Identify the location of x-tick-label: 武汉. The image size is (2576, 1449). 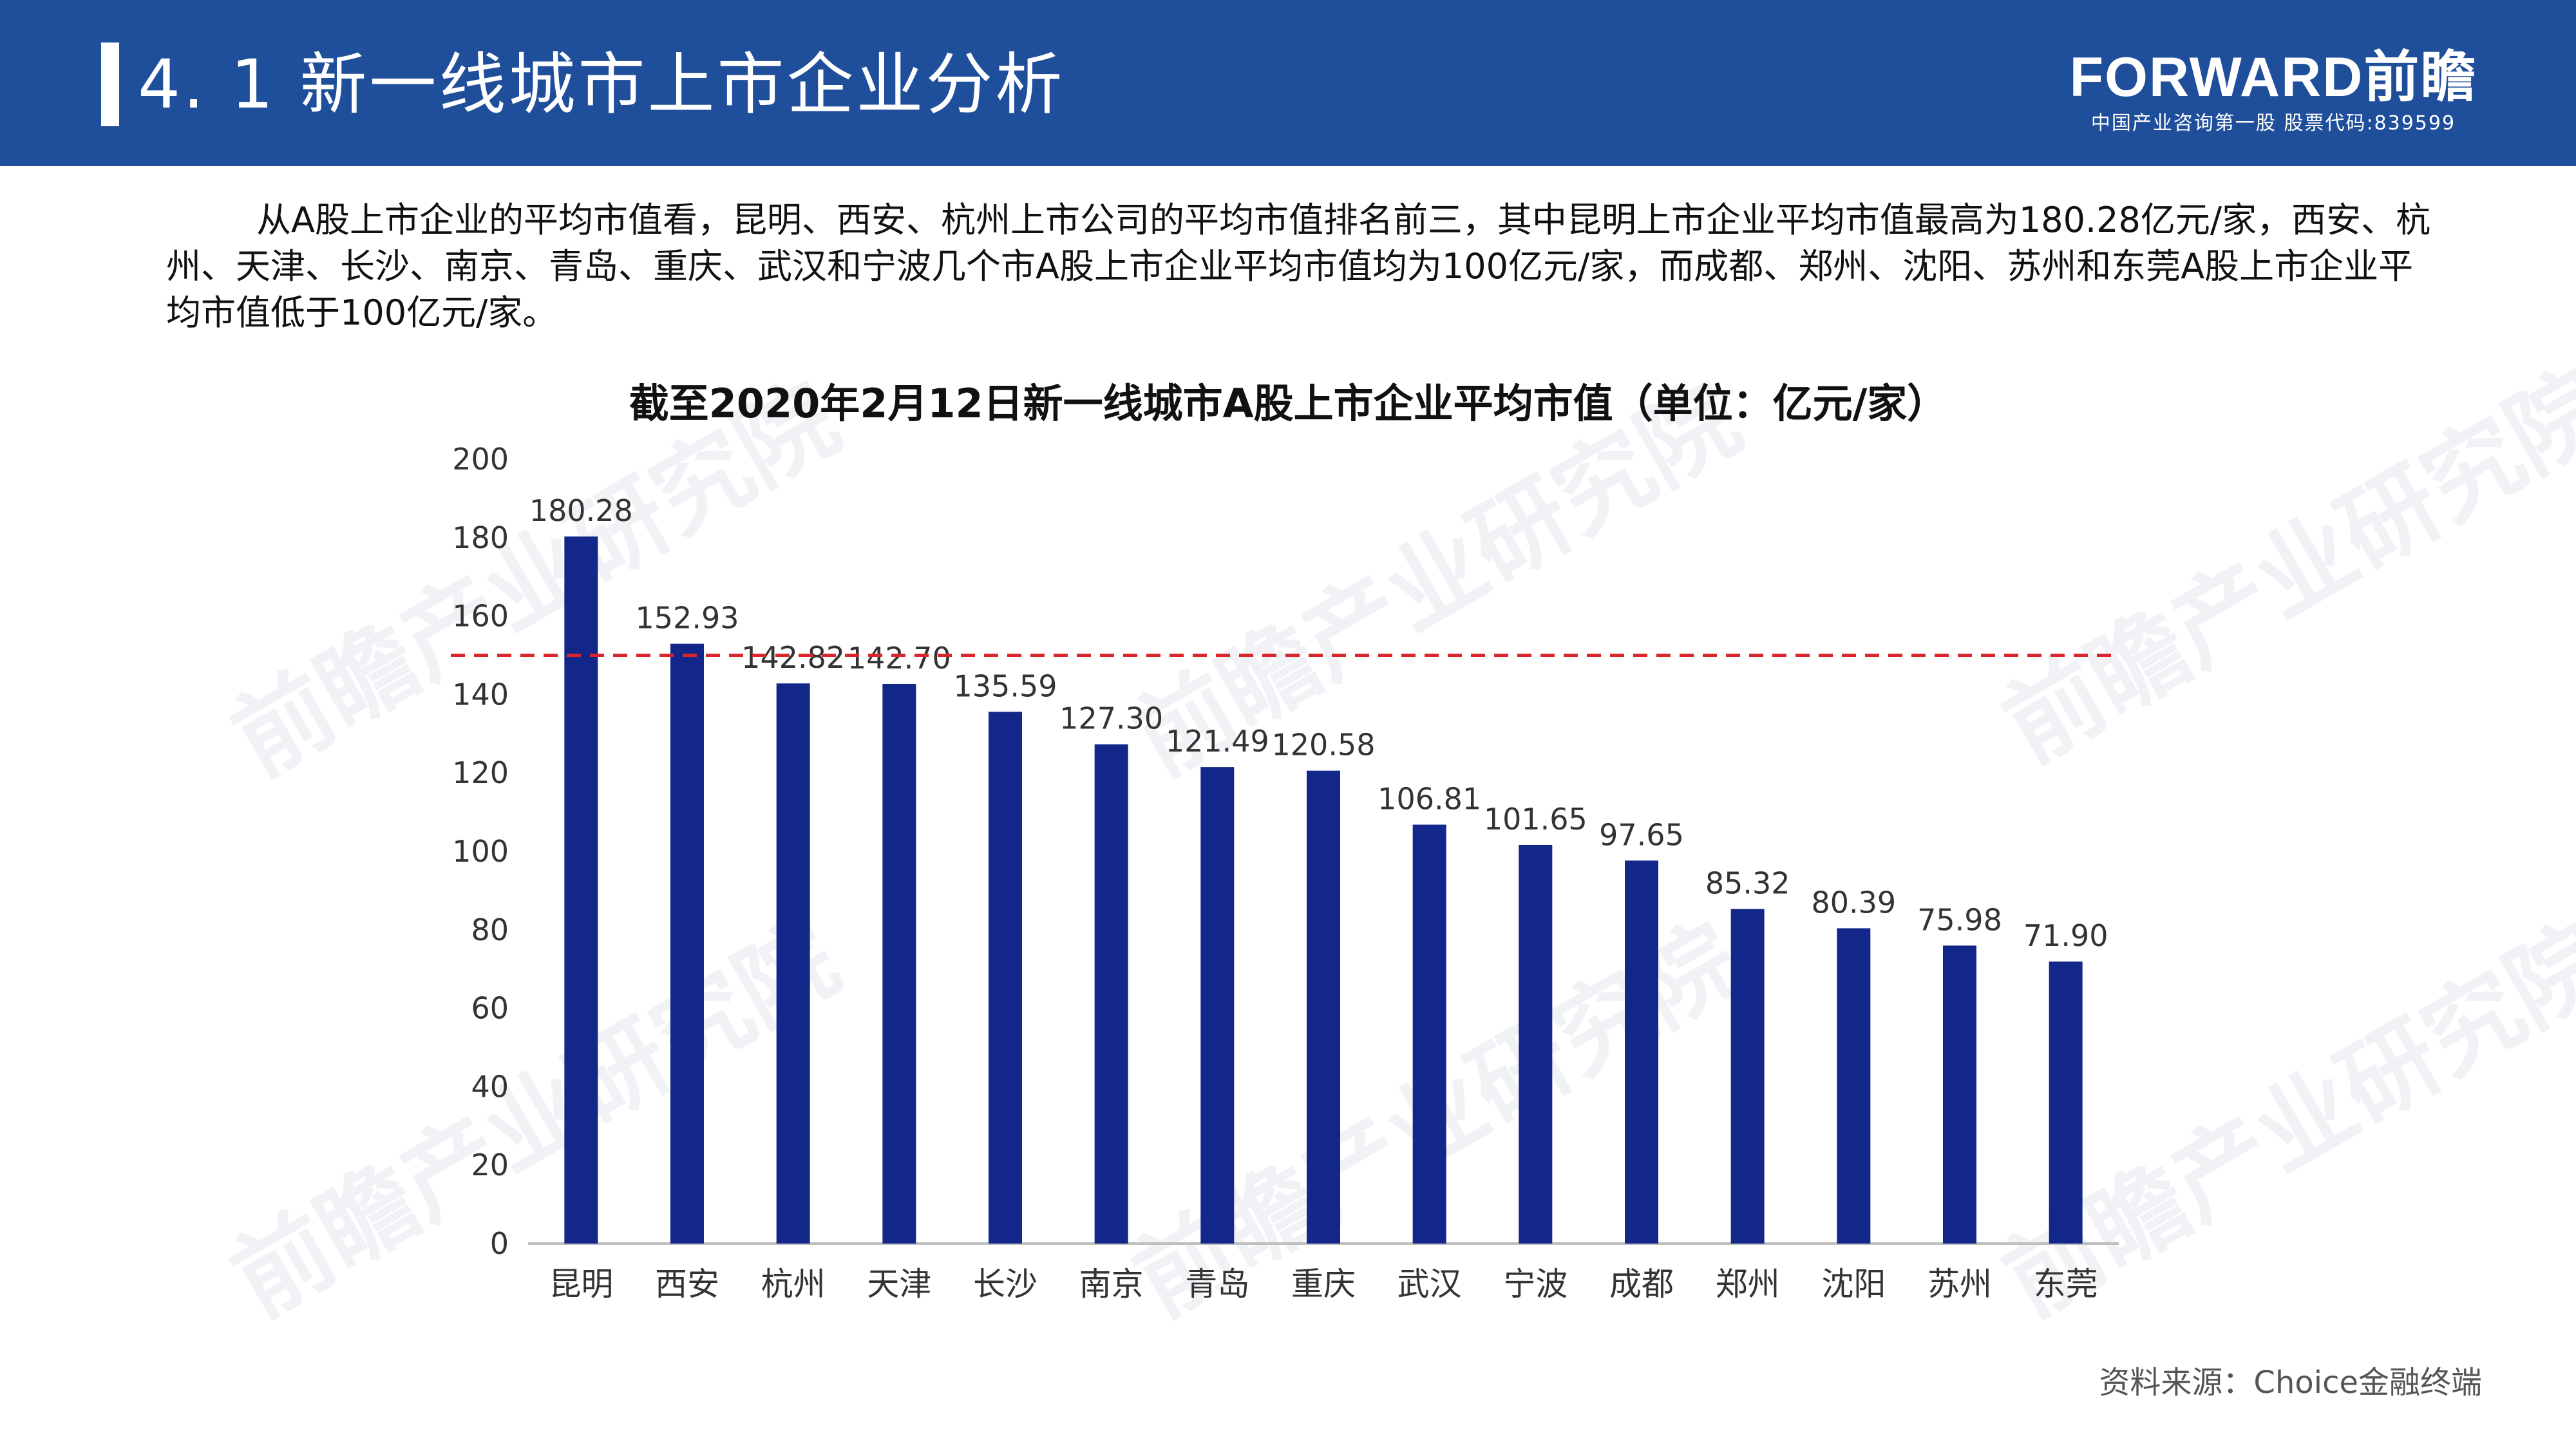
(1430, 1284).